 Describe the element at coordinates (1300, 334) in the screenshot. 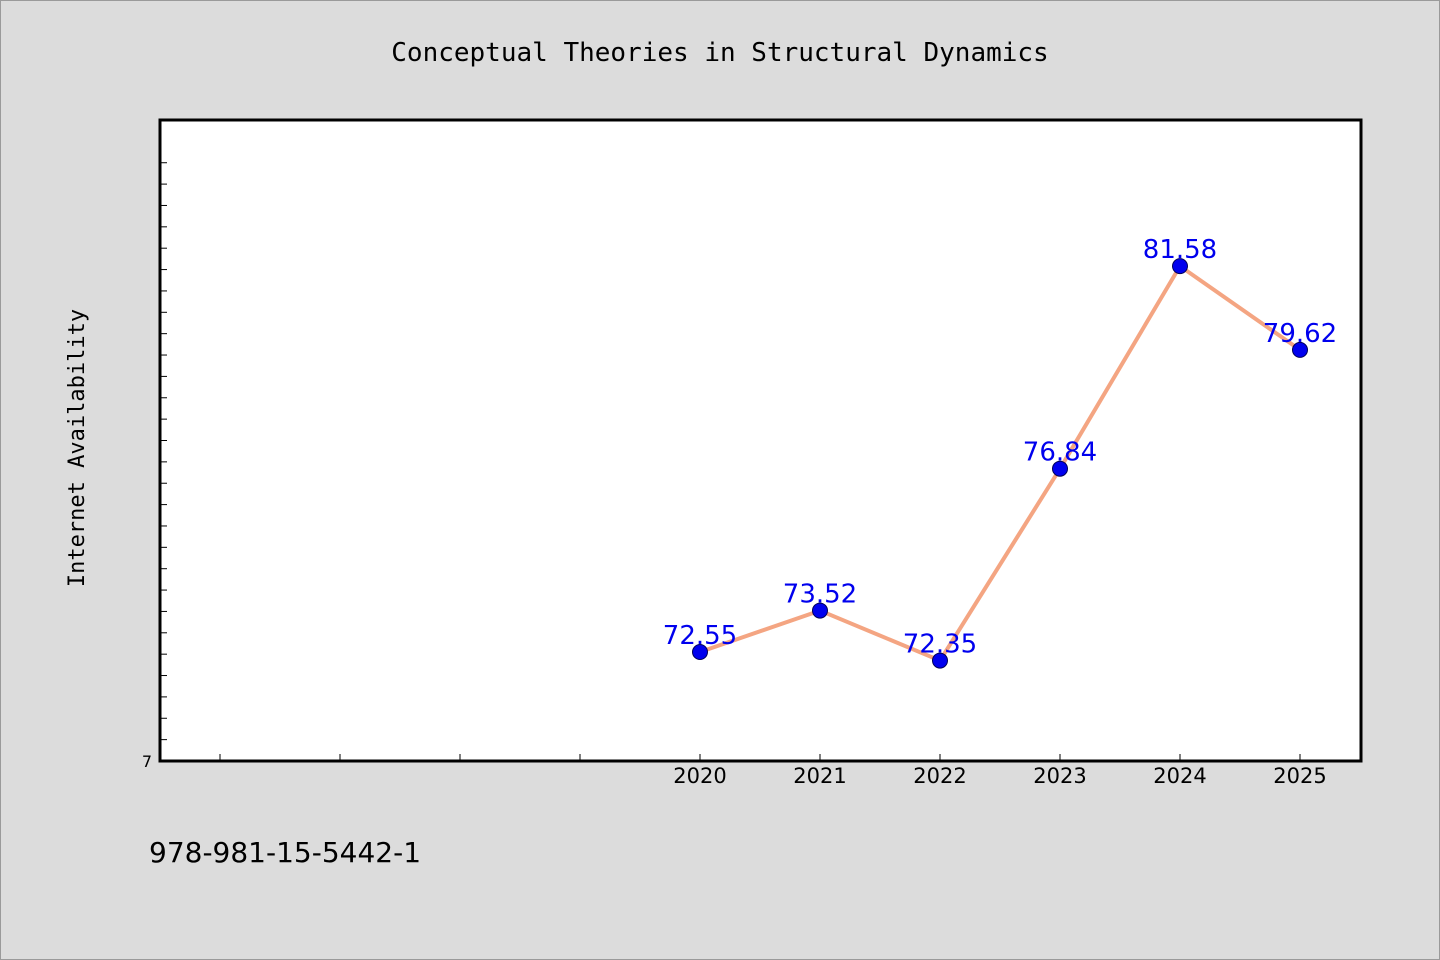

I see `data-label: 79.62` at that location.